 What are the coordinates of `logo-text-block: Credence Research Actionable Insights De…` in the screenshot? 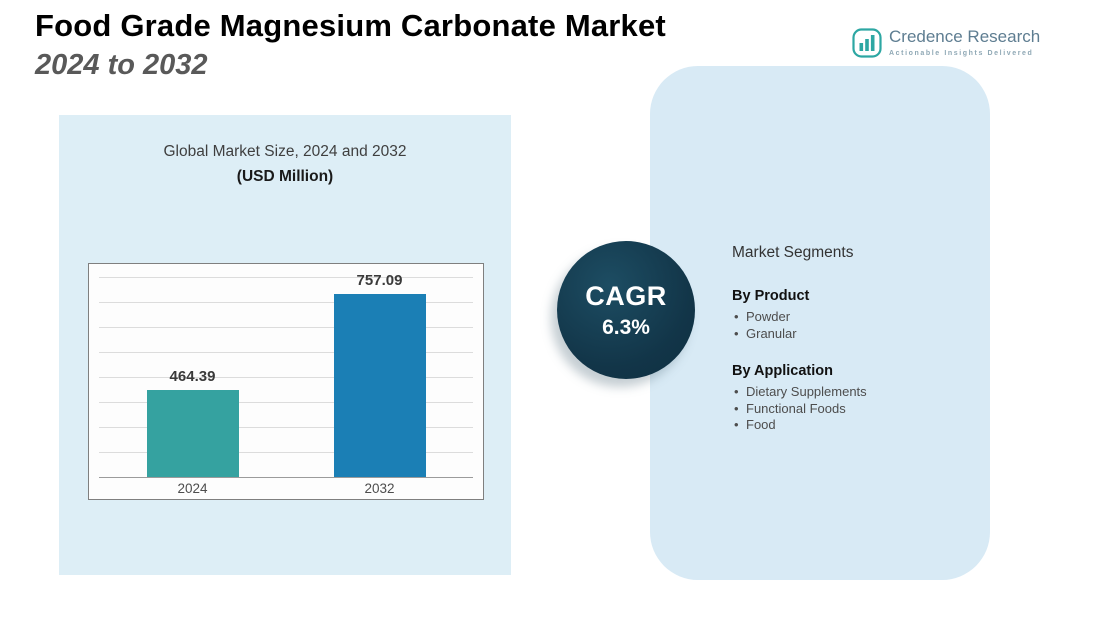 It's located at (965, 42).